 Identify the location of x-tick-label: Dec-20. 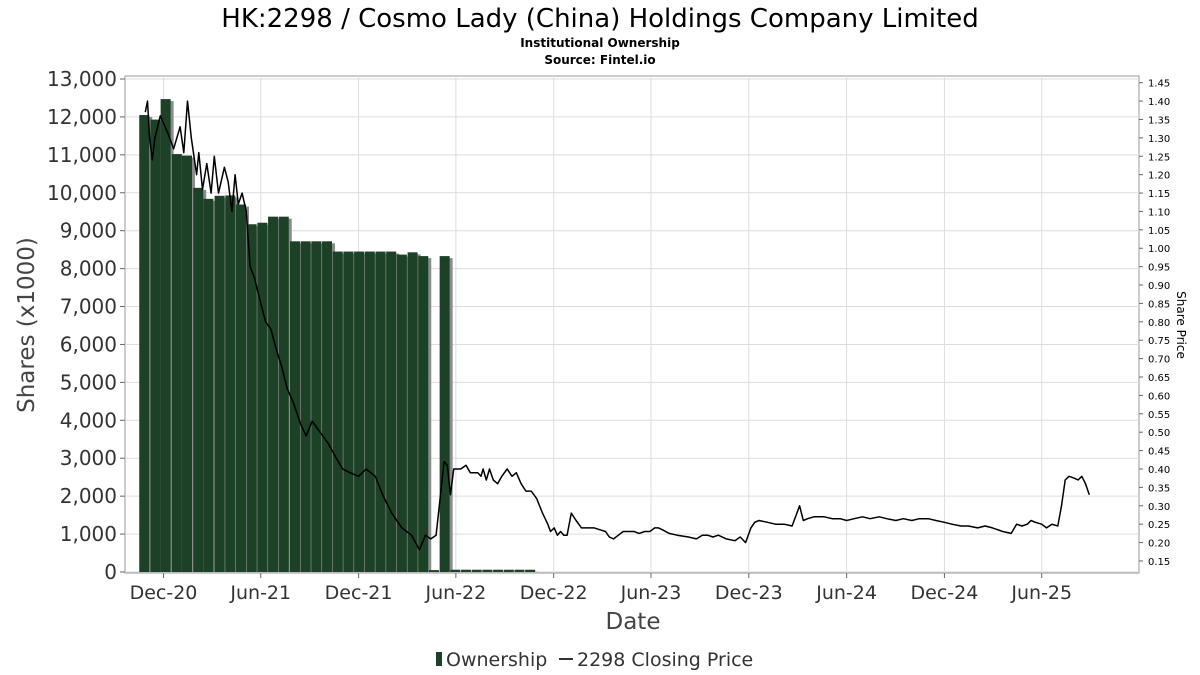
(164, 593).